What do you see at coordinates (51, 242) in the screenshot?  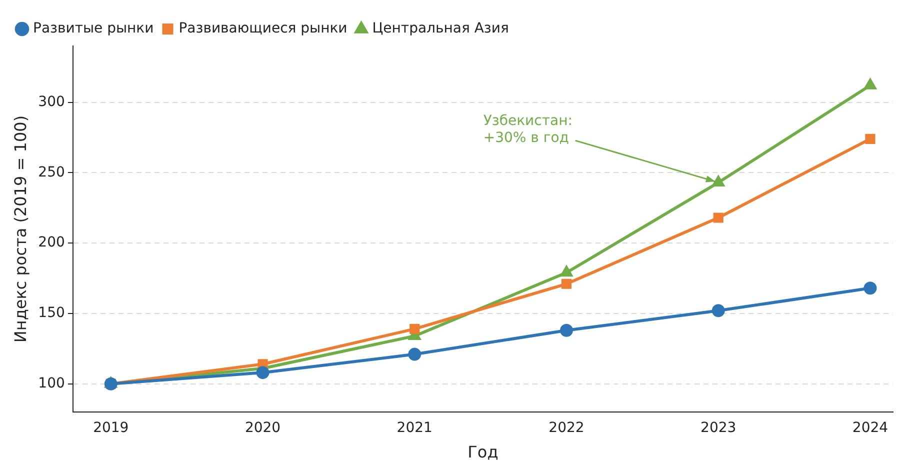 I see `y-tick-label: 200` at bounding box center [51, 242].